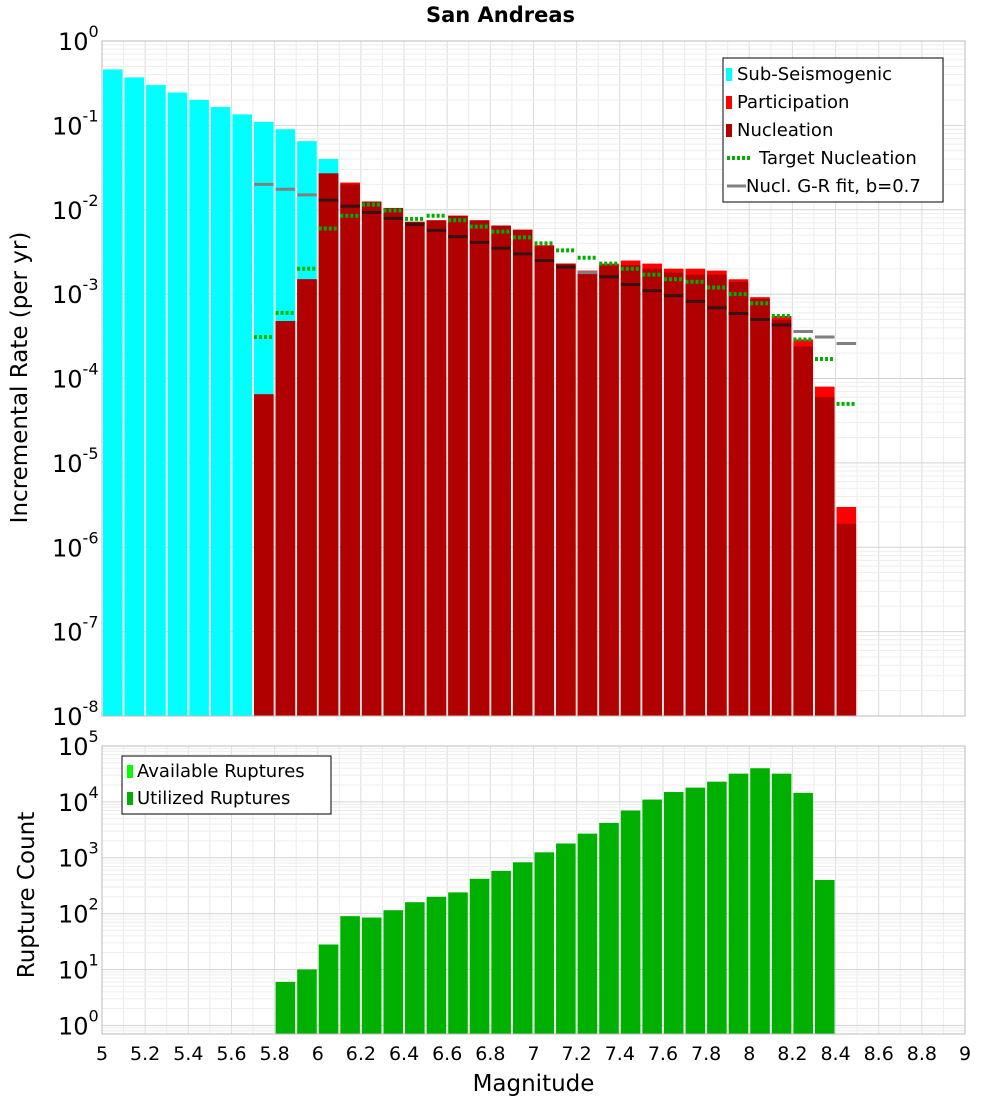 This screenshot has width=1000, height=1100. I want to click on x-axis-label: Magnitude, so click(534, 1084).